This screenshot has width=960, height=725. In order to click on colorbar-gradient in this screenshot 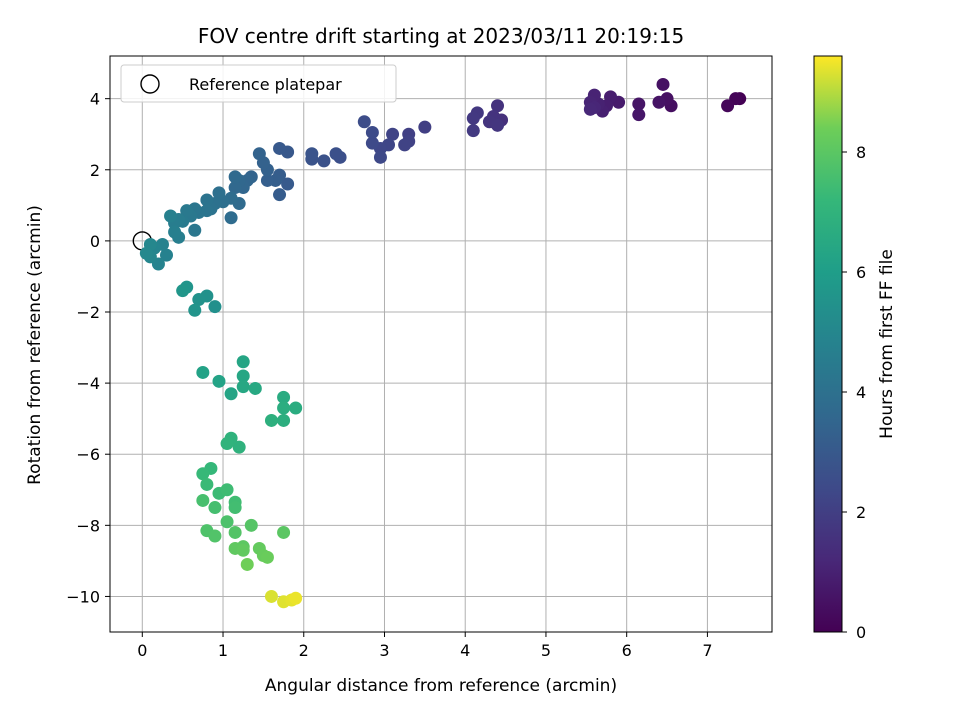, I will do `click(828, 344)`.